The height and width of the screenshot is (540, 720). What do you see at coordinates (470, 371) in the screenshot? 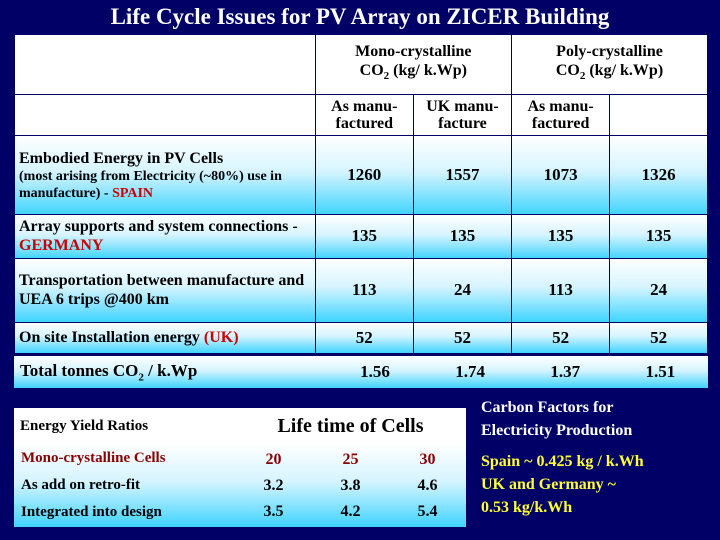
I see `total-value: 1.74` at bounding box center [470, 371].